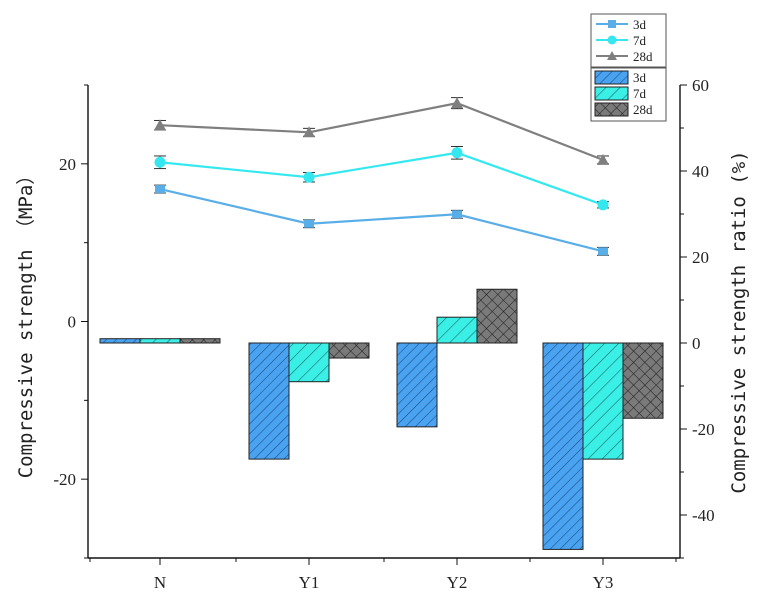 Image resolution: width=763 pixels, height=612 pixels. I want to click on bar-3d-Y2, so click(417, 385).